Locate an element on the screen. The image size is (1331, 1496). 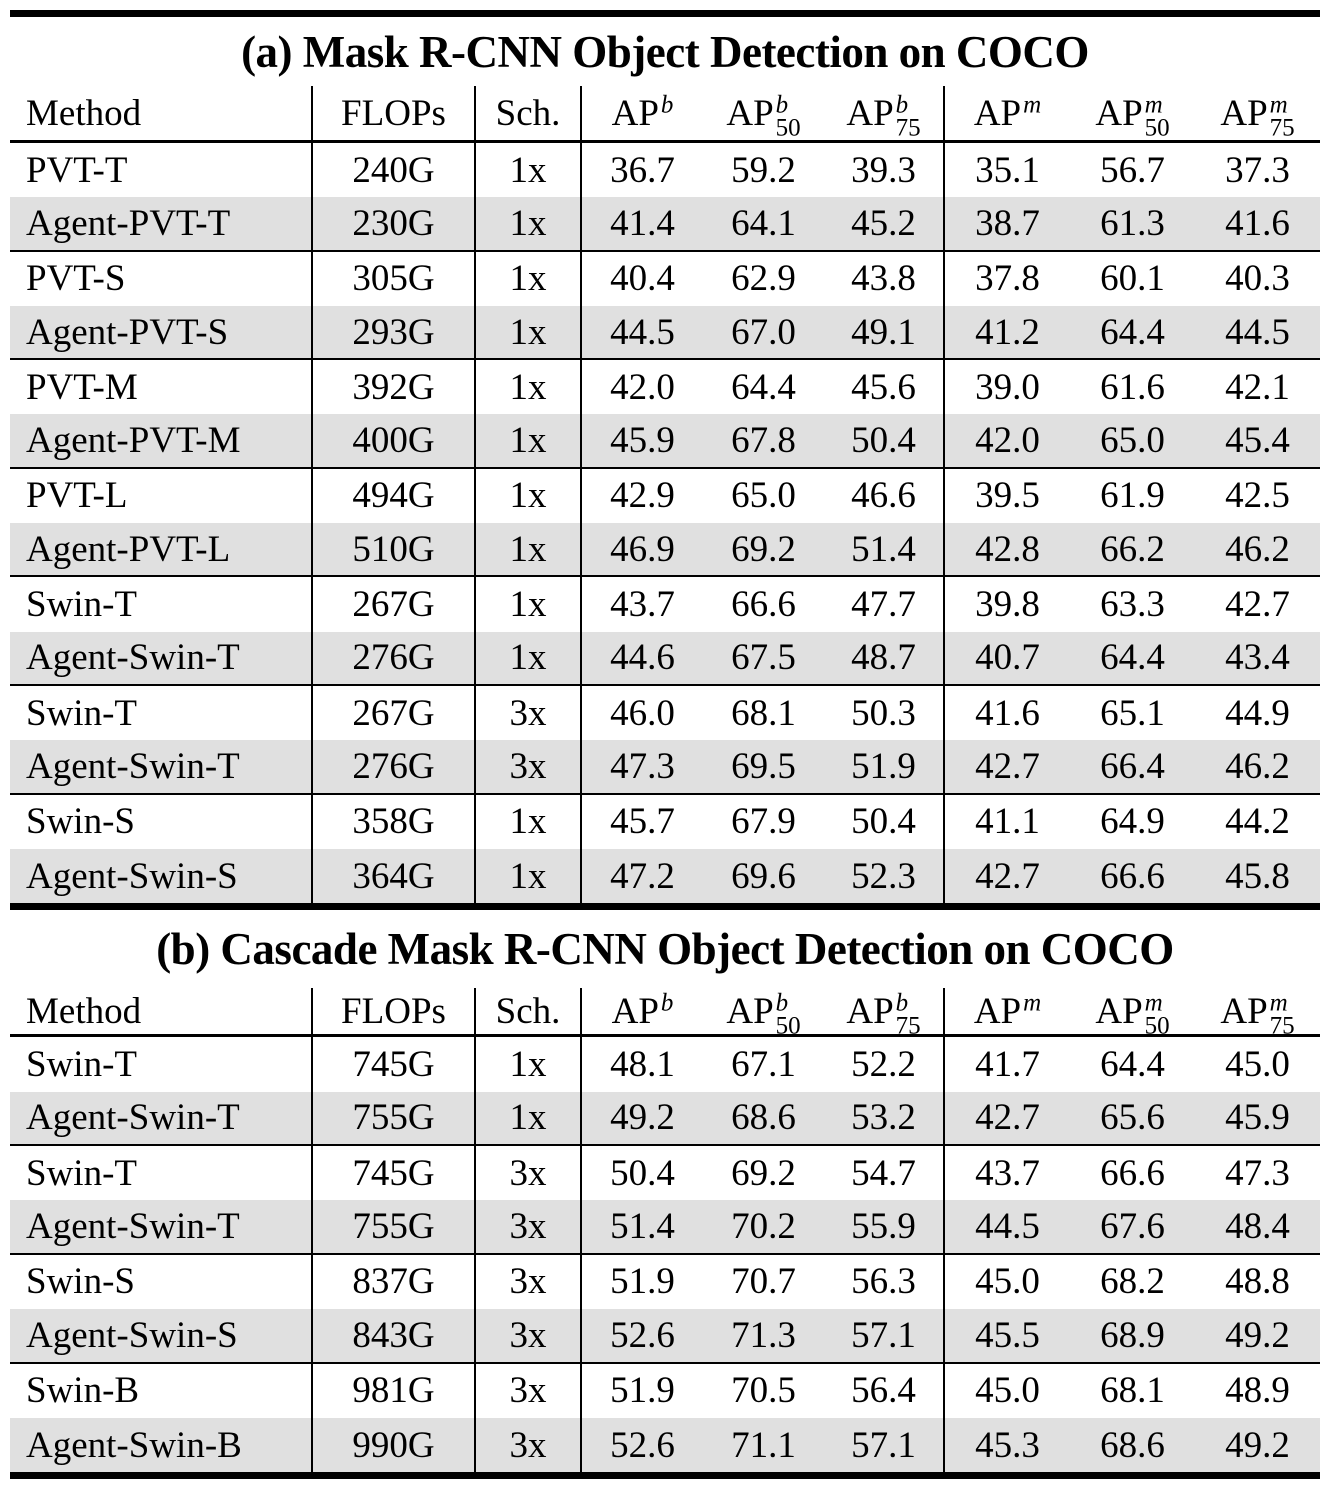
table-row: Swin-T 267G 1x 43.7 66.6 47.7 39.8 63.3 42.7 is located at coordinates (665, 604).